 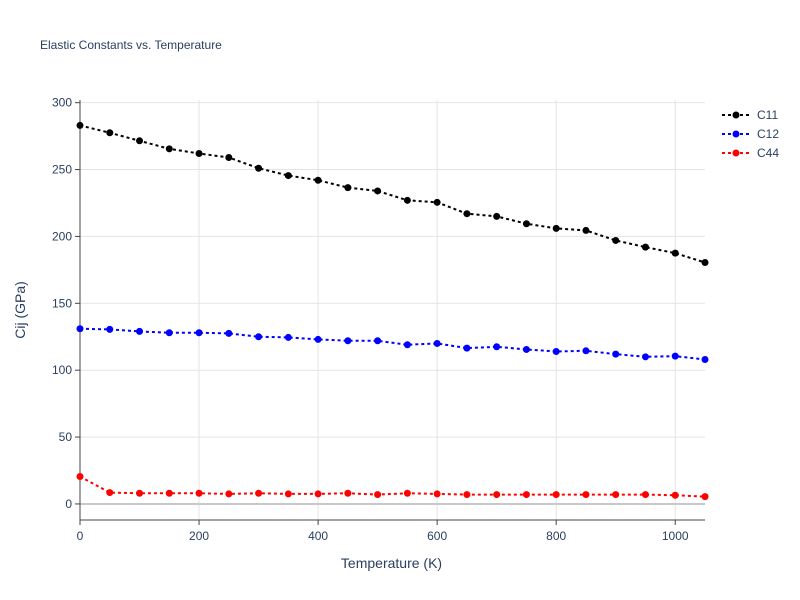 What do you see at coordinates (736, 115) in the screenshot?
I see `legend-marker-c11` at bounding box center [736, 115].